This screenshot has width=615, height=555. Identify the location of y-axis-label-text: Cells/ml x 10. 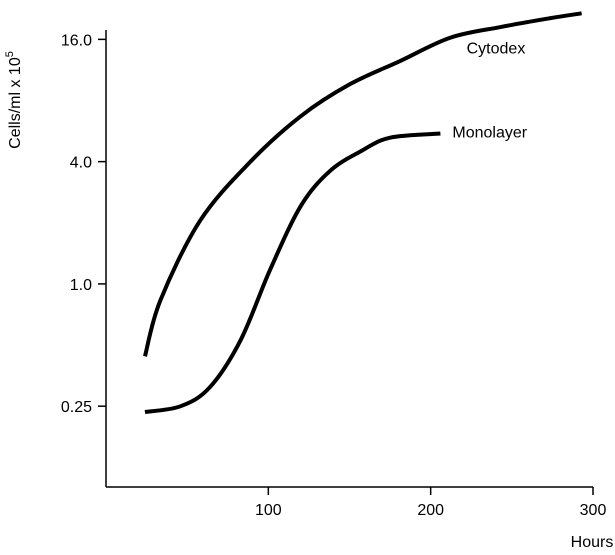
(15, 103).